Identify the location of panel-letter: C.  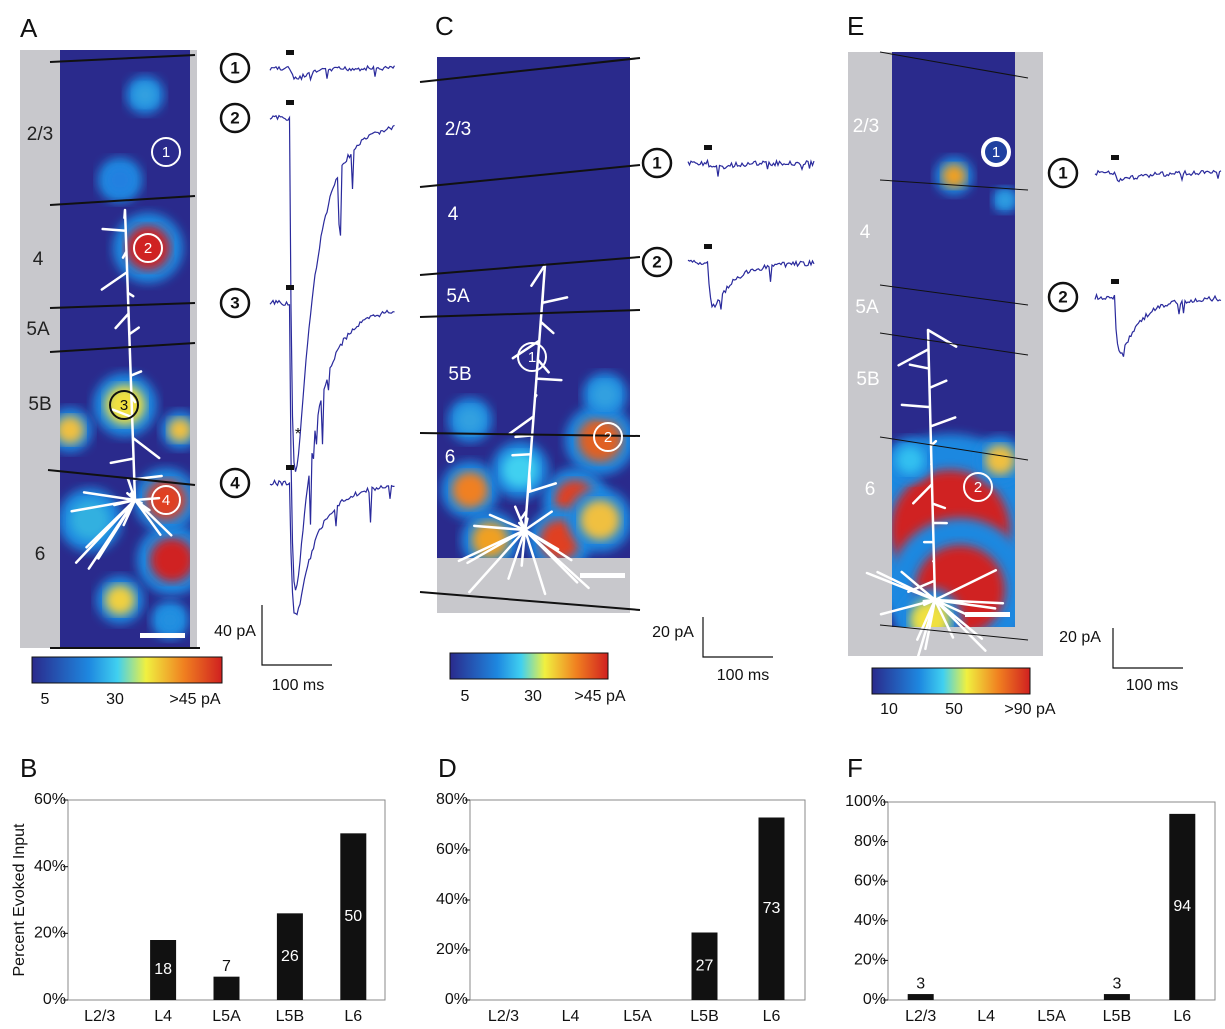
(444, 26).